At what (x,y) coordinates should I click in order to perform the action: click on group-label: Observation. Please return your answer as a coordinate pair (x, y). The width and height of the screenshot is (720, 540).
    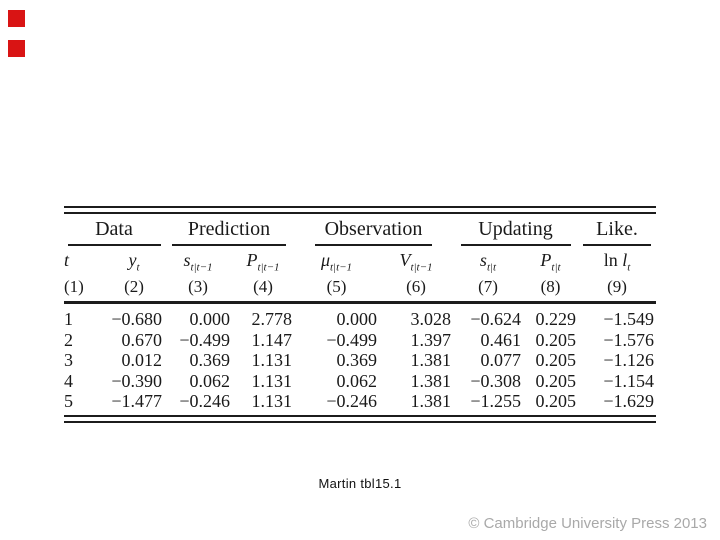
    Looking at the image, I should click on (373, 229).